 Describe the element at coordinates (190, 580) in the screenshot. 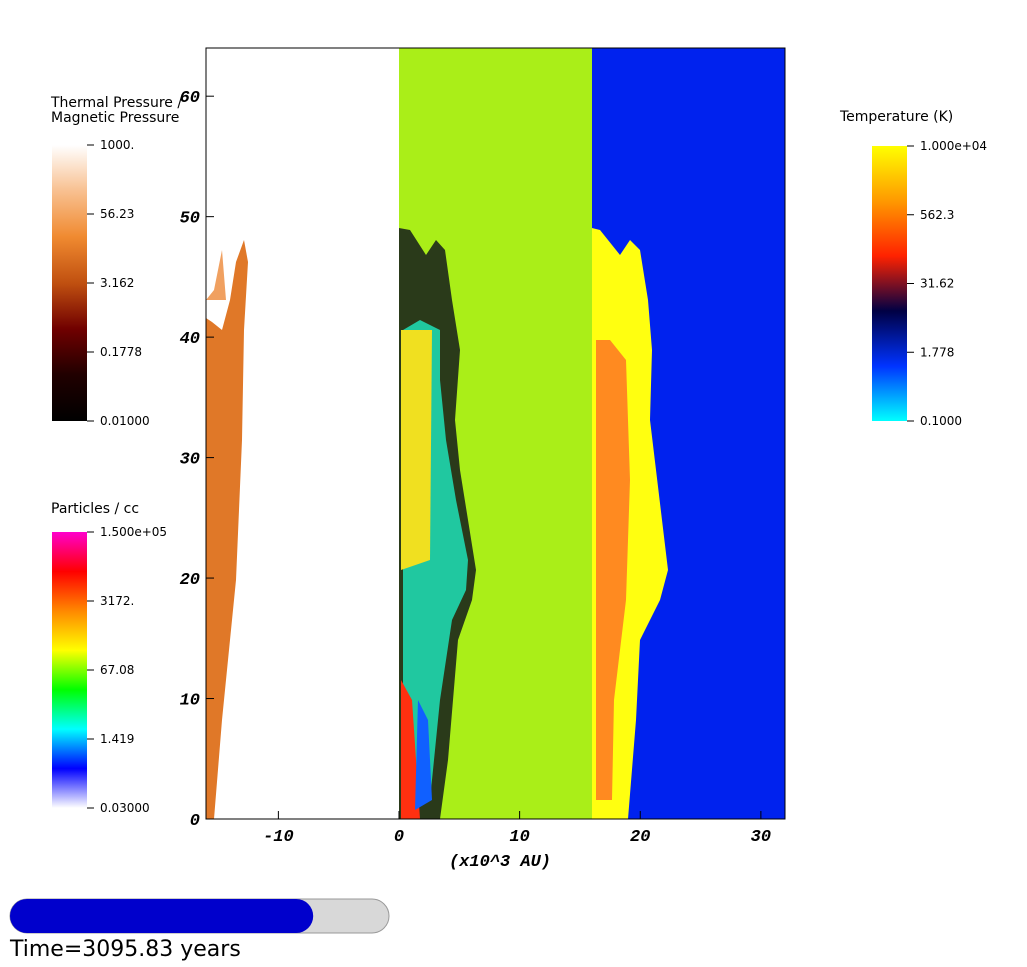

I see `y-tick-label: 20` at that location.